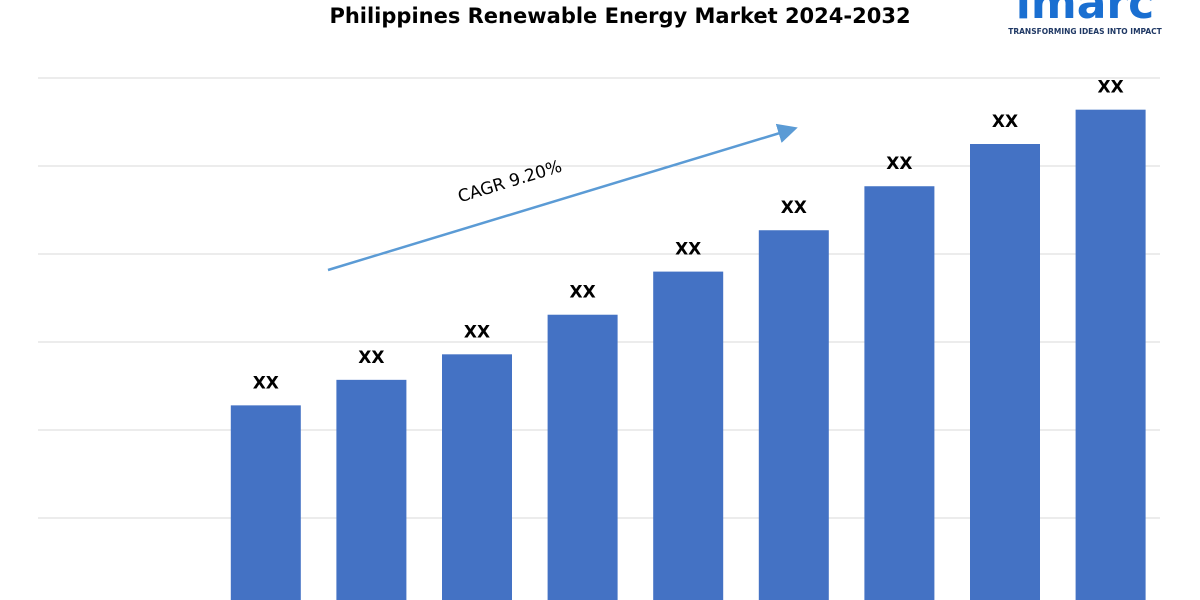  I want to click on cagr-arrow, so click(562, 197).